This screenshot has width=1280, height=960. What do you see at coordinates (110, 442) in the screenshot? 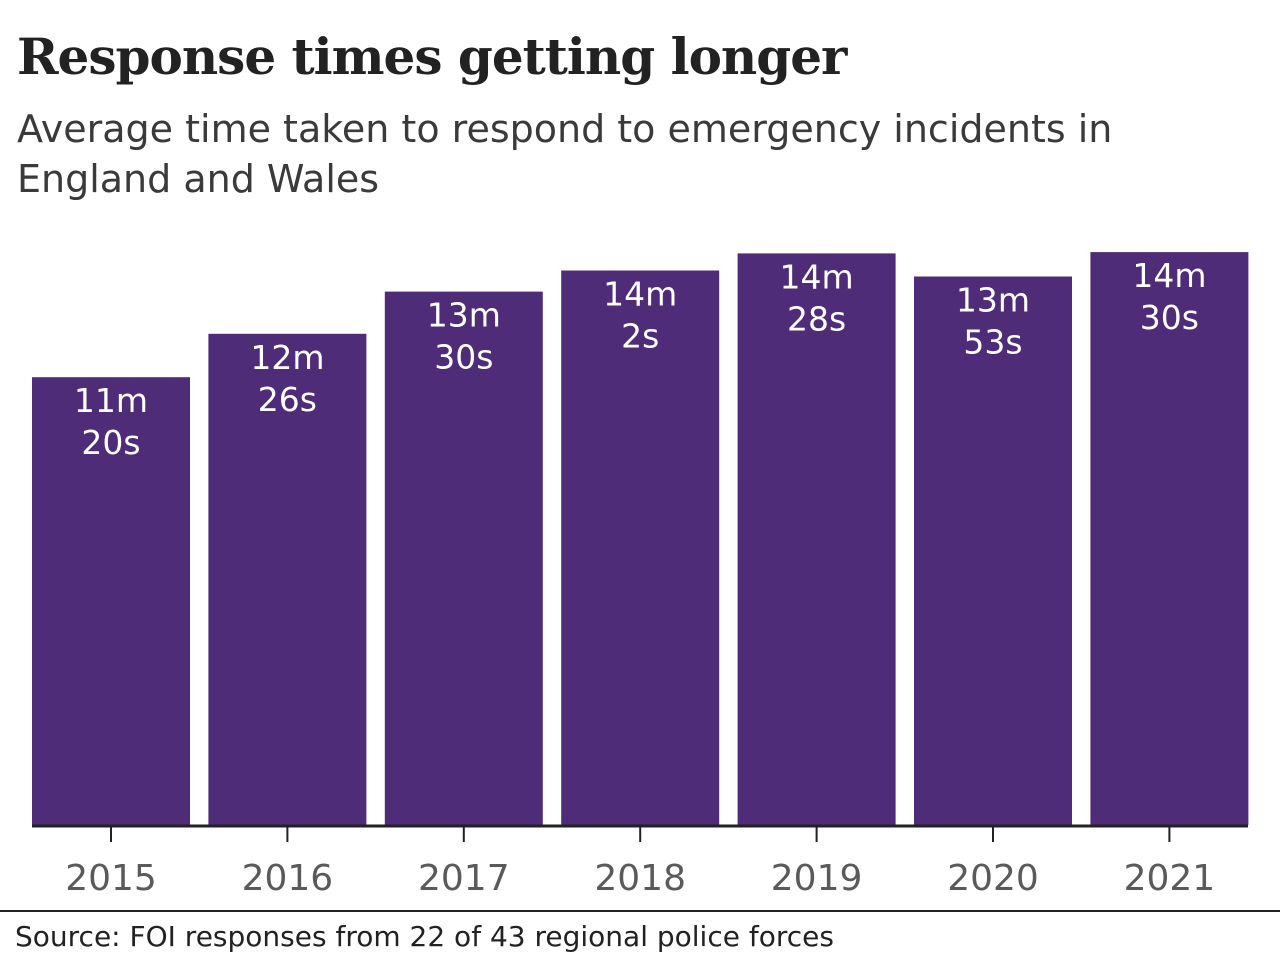
I see `bar-label-2015-seconds: 20s` at bounding box center [110, 442].